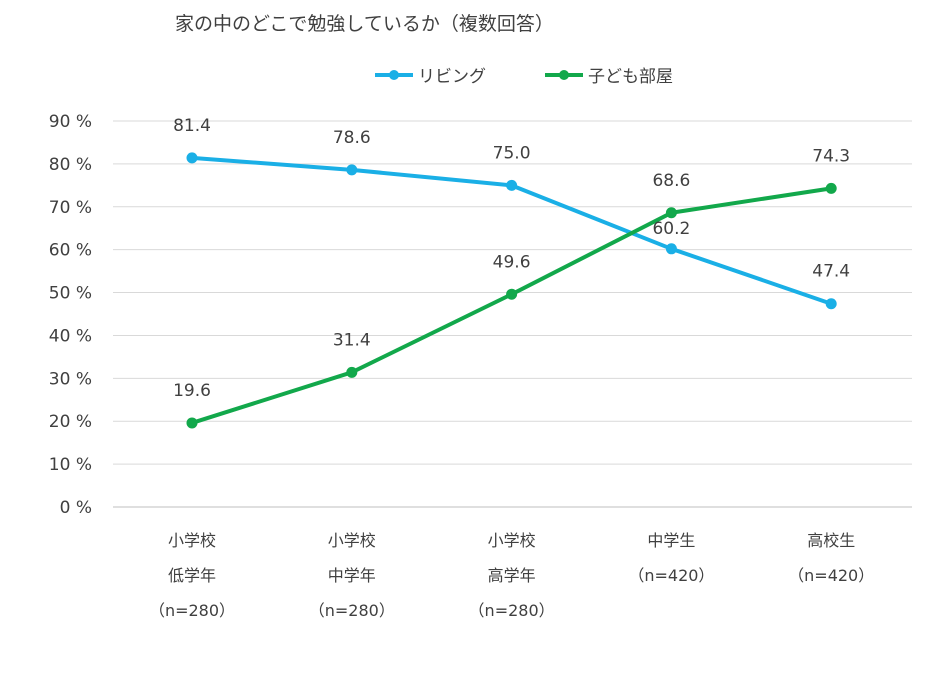 This screenshot has height=696, width=940. What do you see at coordinates (352, 340) in the screenshot?
I see `data-label: 31.4` at bounding box center [352, 340].